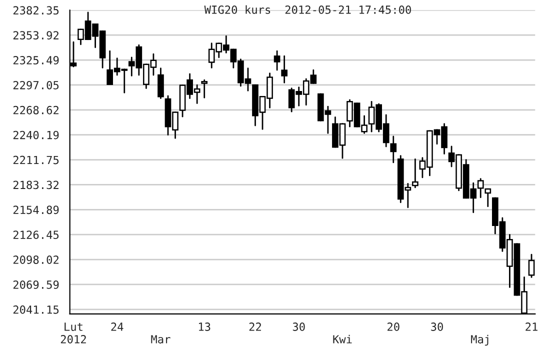  I want to click on x-tick-label: Kwi, so click(342, 339).